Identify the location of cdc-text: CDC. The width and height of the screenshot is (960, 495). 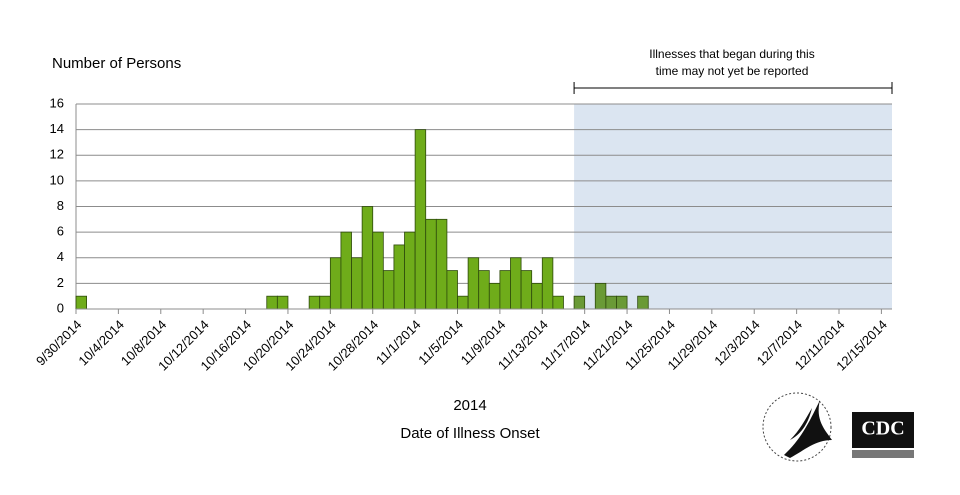
(882, 429).